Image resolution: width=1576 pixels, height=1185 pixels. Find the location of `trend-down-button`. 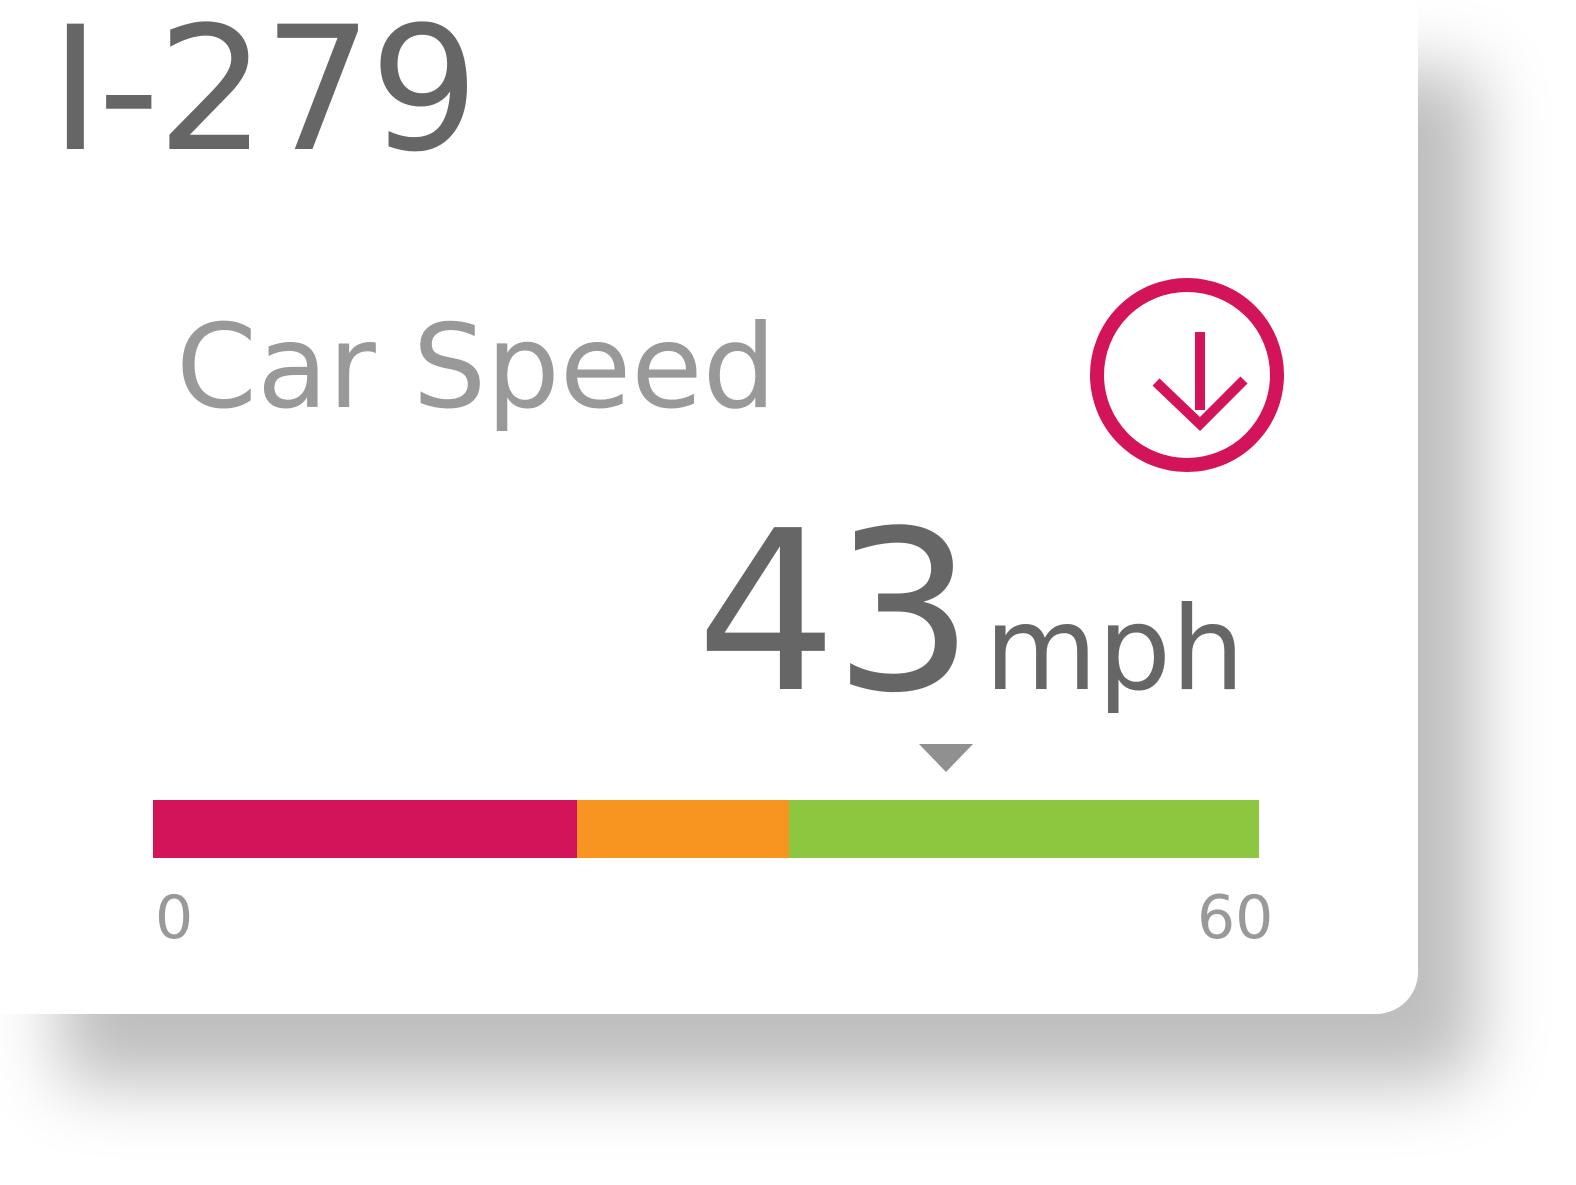

trend-down-button is located at coordinates (1187, 375).